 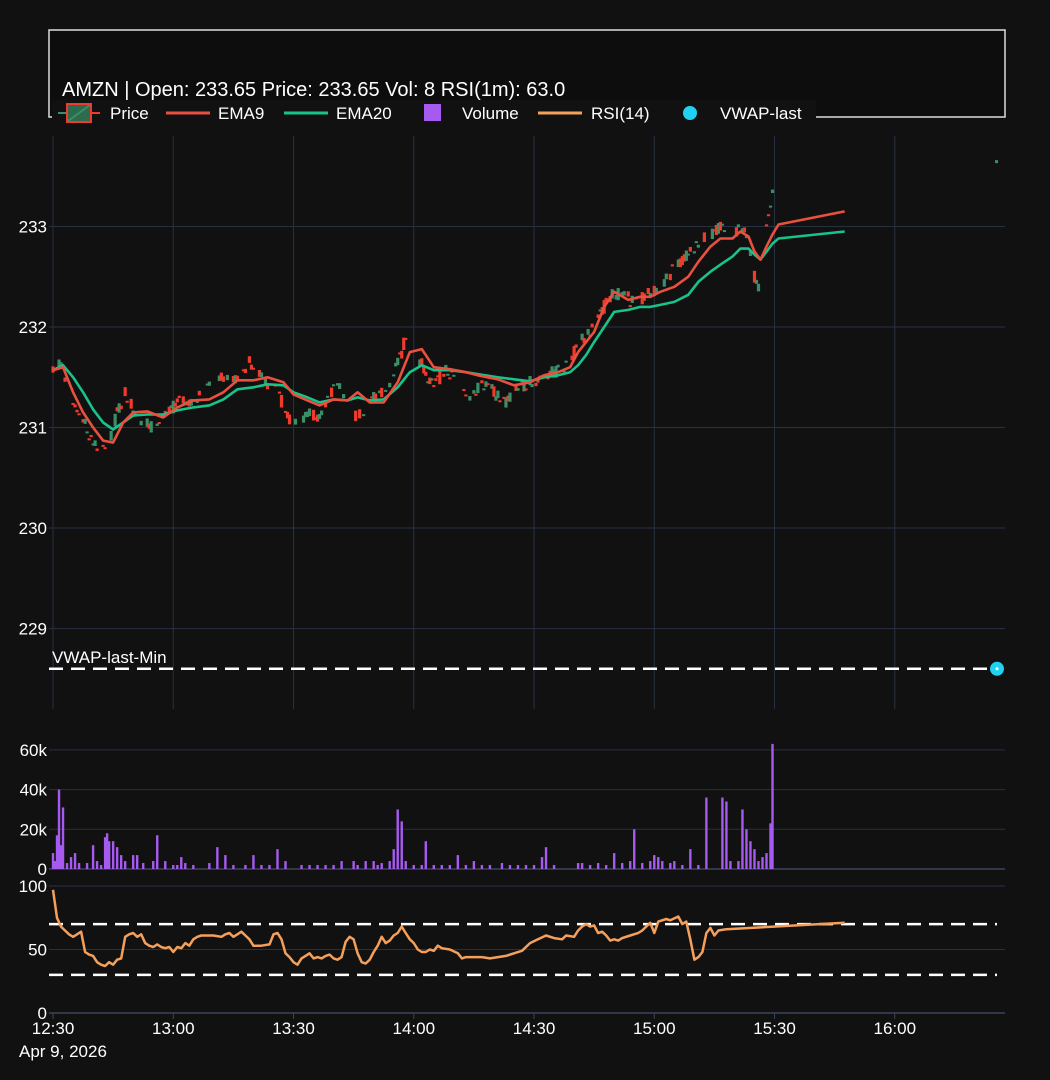 What do you see at coordinates (412, 806) in the screenshot?
I see `volume-panel` at bounding box center [412, 806].